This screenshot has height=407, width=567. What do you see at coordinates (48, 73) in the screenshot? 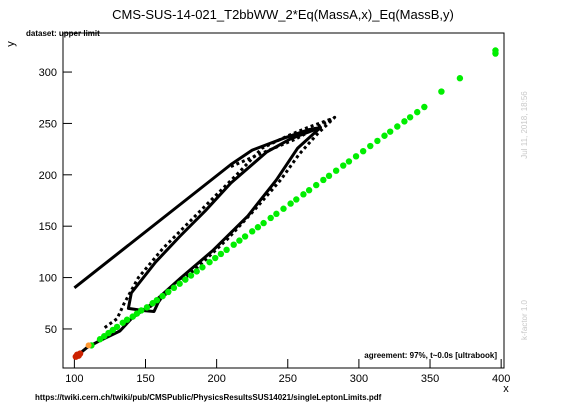
I see `y-tick-label: 300` at bounding box center [48, 73].